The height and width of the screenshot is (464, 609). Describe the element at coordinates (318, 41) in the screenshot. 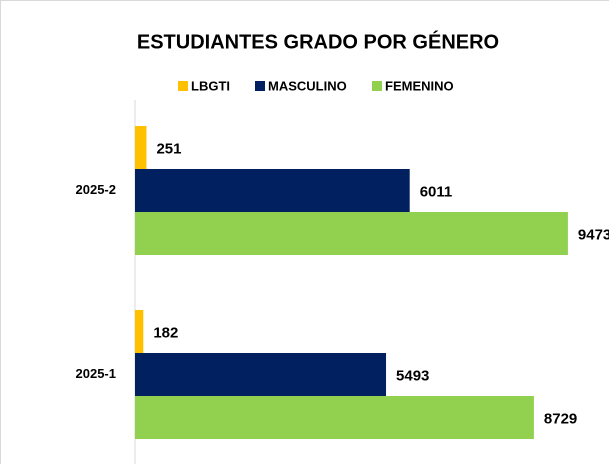

I see `chart-title: ESTUDIANTES GRADO POR GÉNERO` at that location.